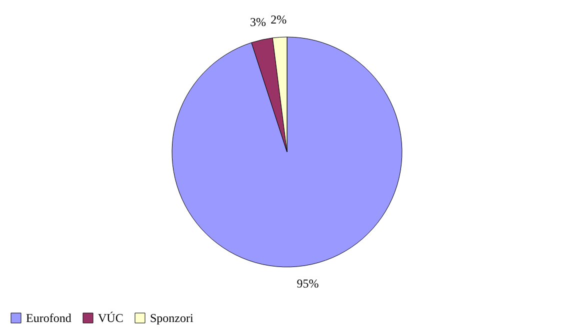 This screenshot has width=574, height=334. Describe the element at coordinates (258, 22) in the screenshot. I see `data-label: 3%` at that location.